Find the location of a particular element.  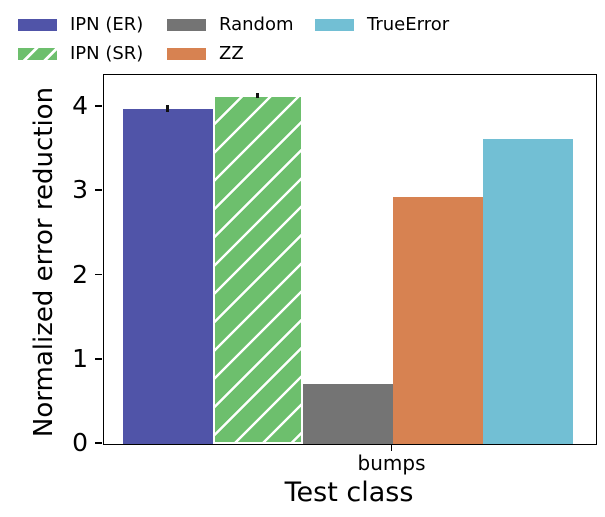

legend: IPN (ER) IPN (SR) Random ZZ TrueError is located at coordinates (302, 35).